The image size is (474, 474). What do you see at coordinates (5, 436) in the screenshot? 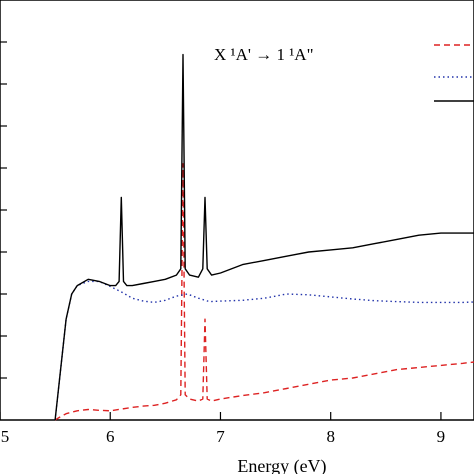
I see `x-tick-label-0: 5` at bounding box center [5, 436].